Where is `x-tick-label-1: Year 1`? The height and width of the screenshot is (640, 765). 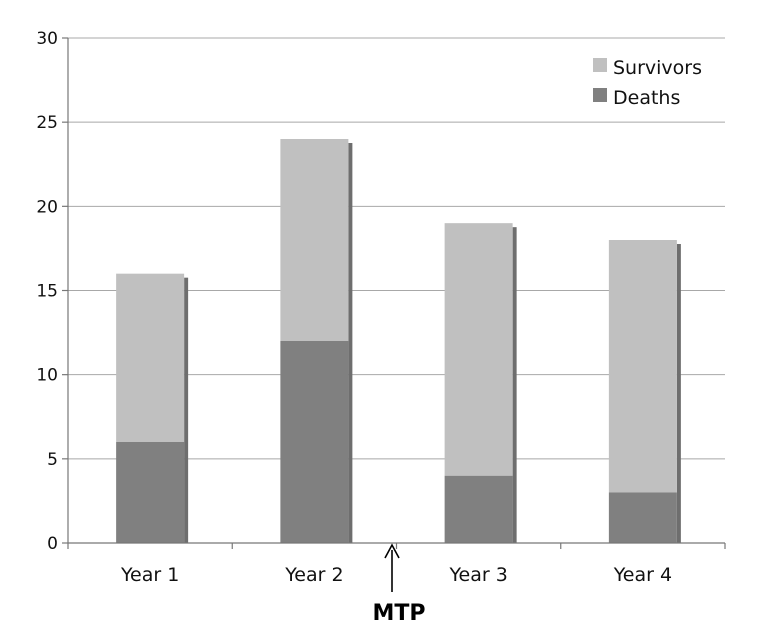
x-tick-label-1: Year 1 is located at coordinates (149, 575).